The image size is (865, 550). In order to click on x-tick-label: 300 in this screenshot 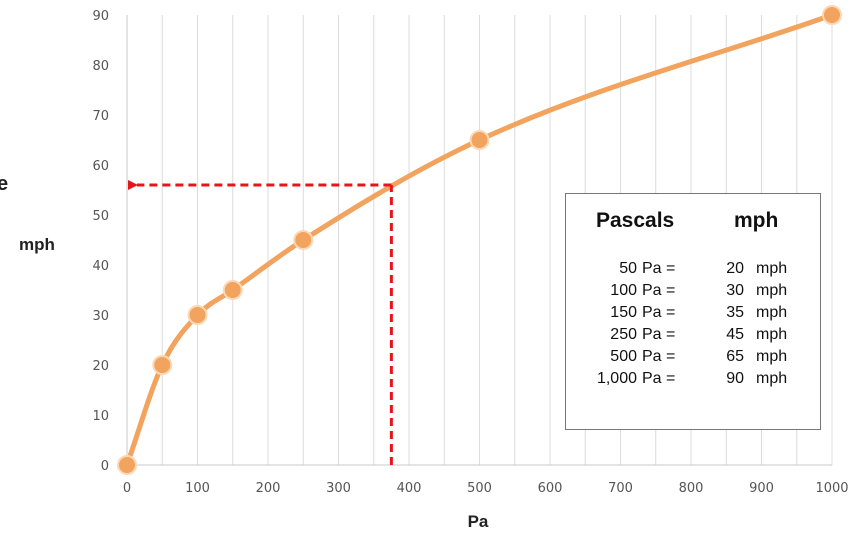, I will do `click(338, 488)`.